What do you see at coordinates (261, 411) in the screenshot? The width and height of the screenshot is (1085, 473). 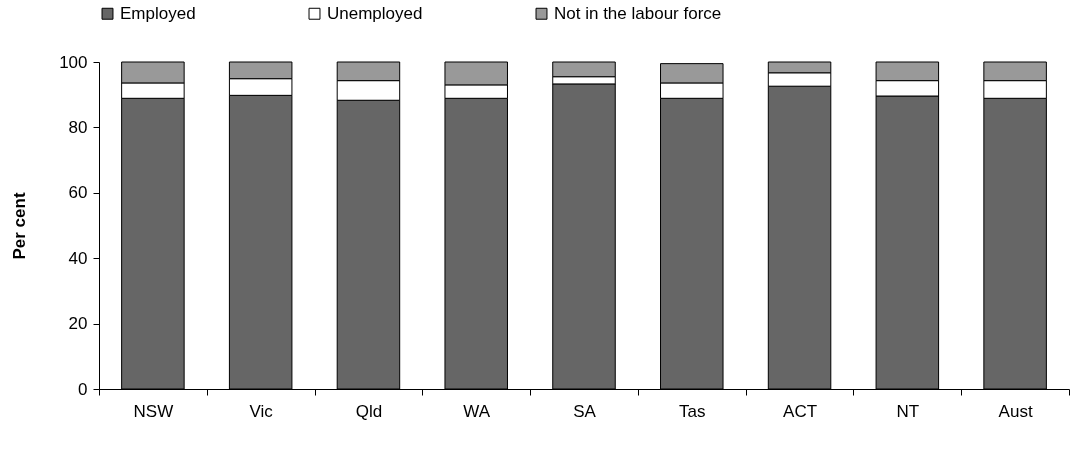 I see `x-tick-label: Vic` at bounding box center [261, 411].